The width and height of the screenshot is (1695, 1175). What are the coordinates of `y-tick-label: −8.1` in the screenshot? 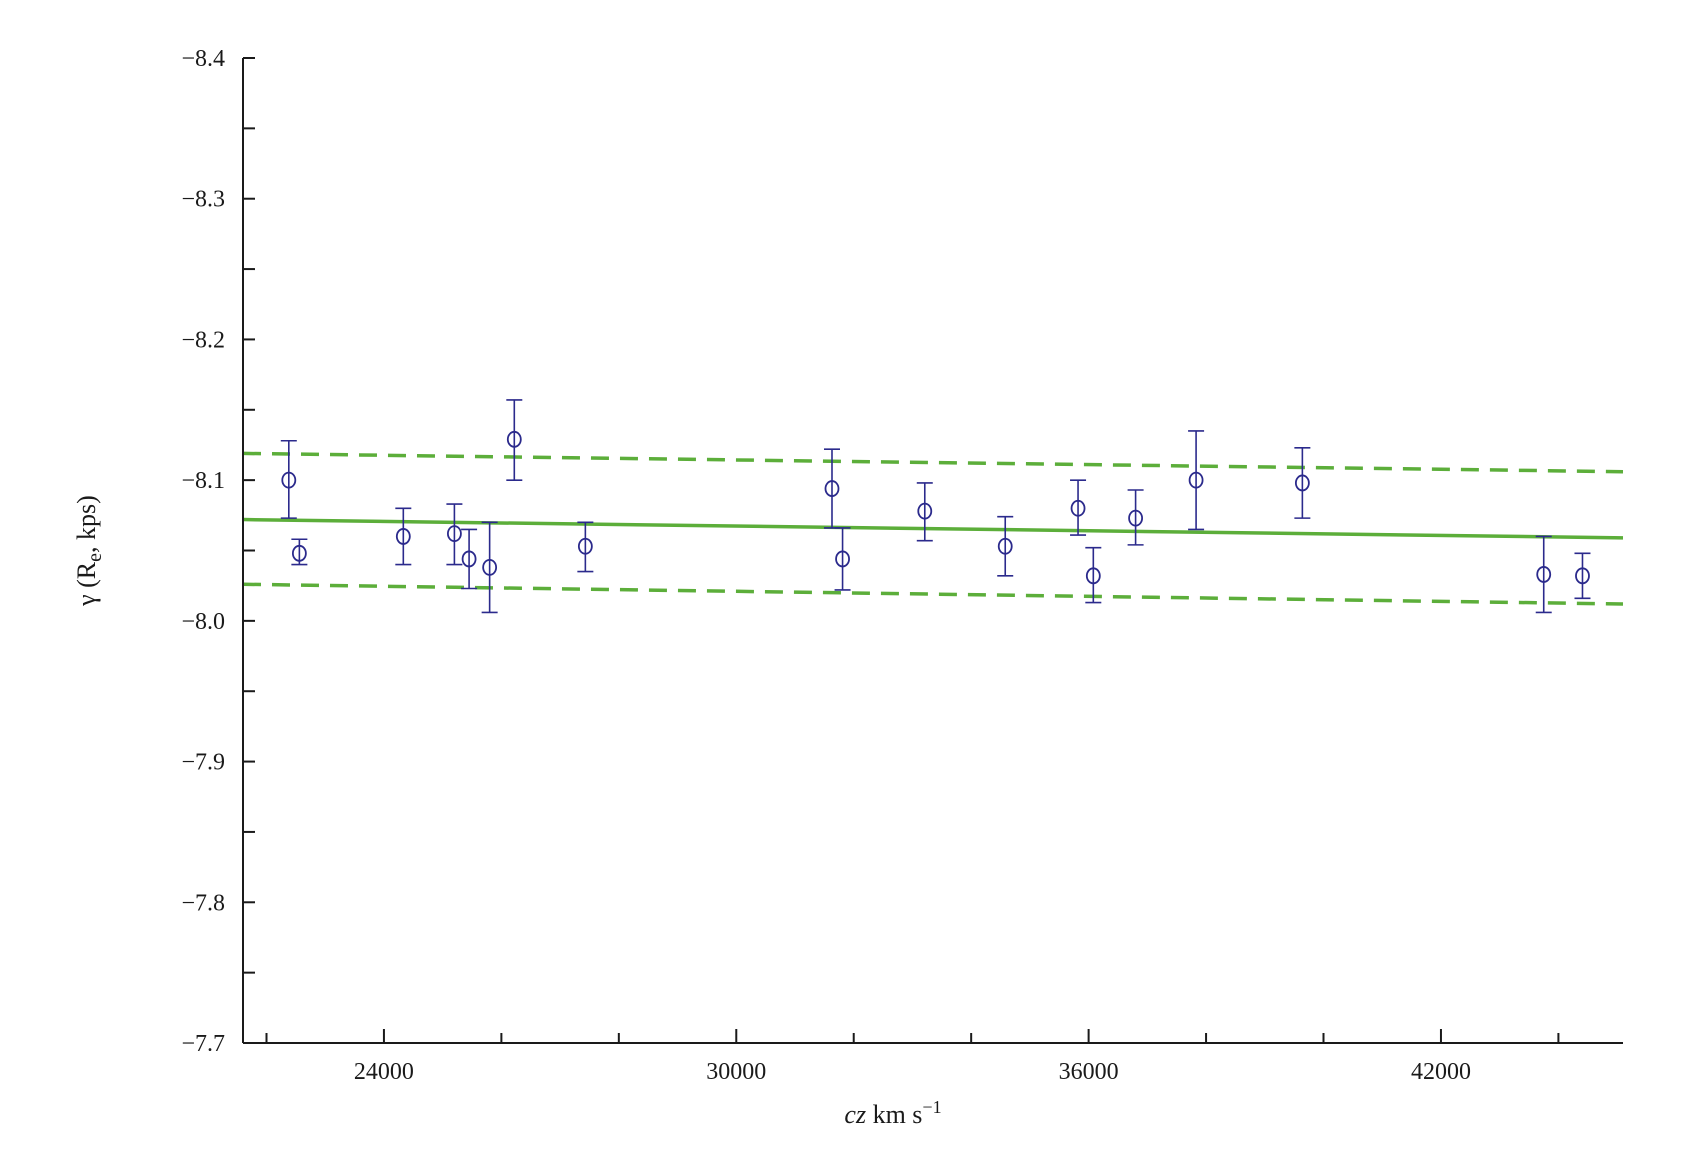 It's located at (203, 481).